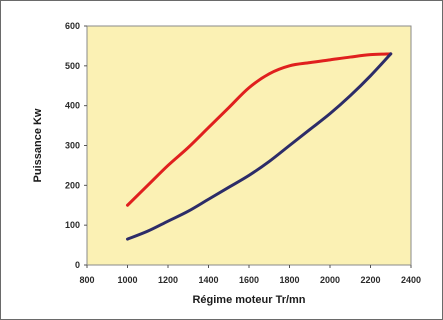  I want to click on x-tick-label: 1200, so click(168, 280).